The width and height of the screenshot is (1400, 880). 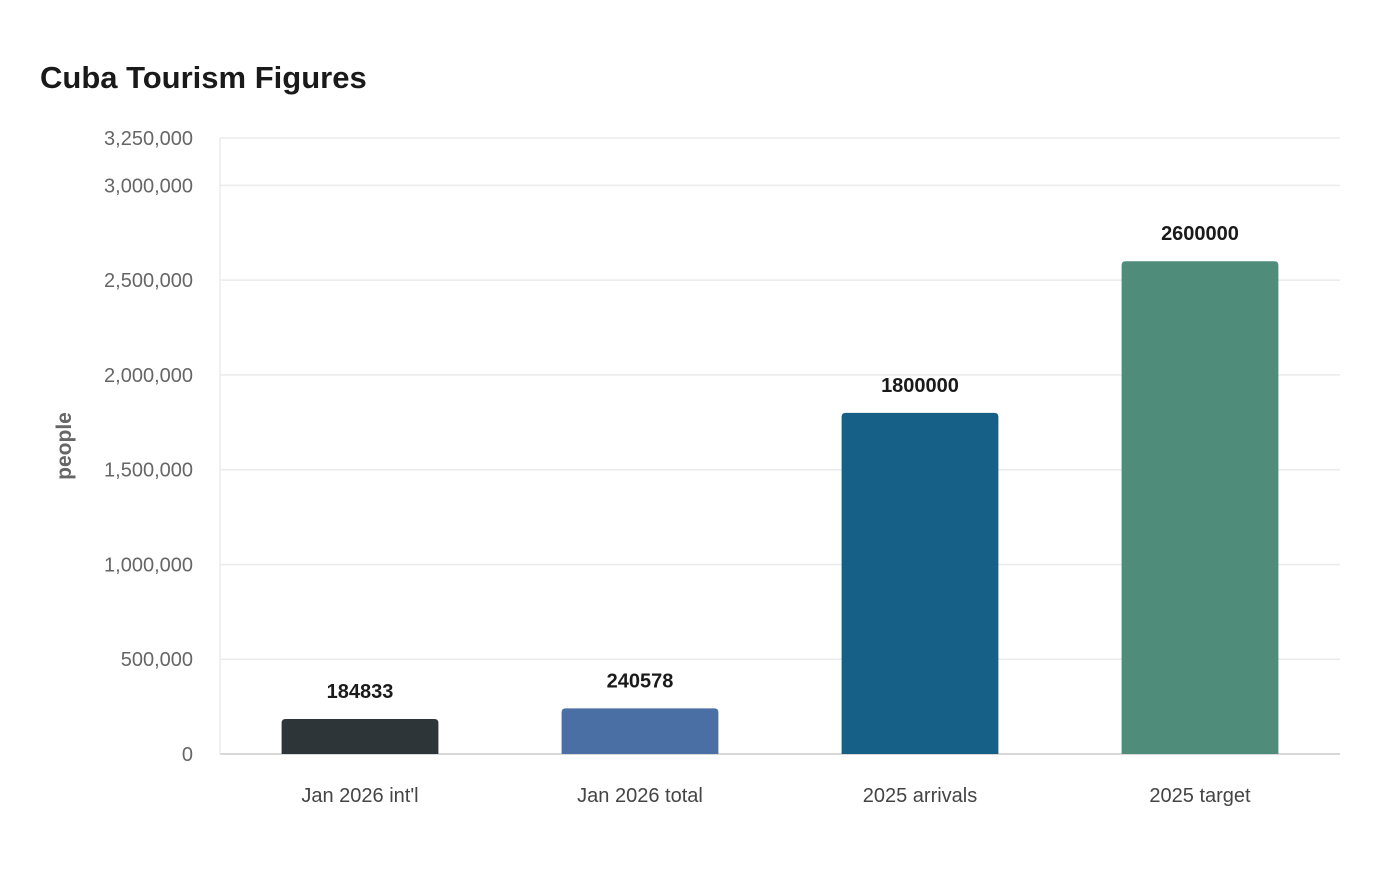 What do you see at coordinates (187, 755) in the screenshot?
I see `y-tick-label: 0` at bounding box center [187, 755].